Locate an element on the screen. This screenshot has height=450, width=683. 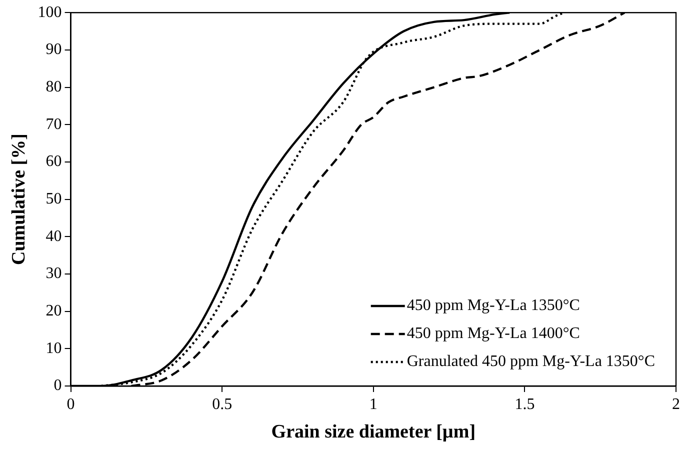
y-tick-label: 70 is located at coordinates (54, 124).